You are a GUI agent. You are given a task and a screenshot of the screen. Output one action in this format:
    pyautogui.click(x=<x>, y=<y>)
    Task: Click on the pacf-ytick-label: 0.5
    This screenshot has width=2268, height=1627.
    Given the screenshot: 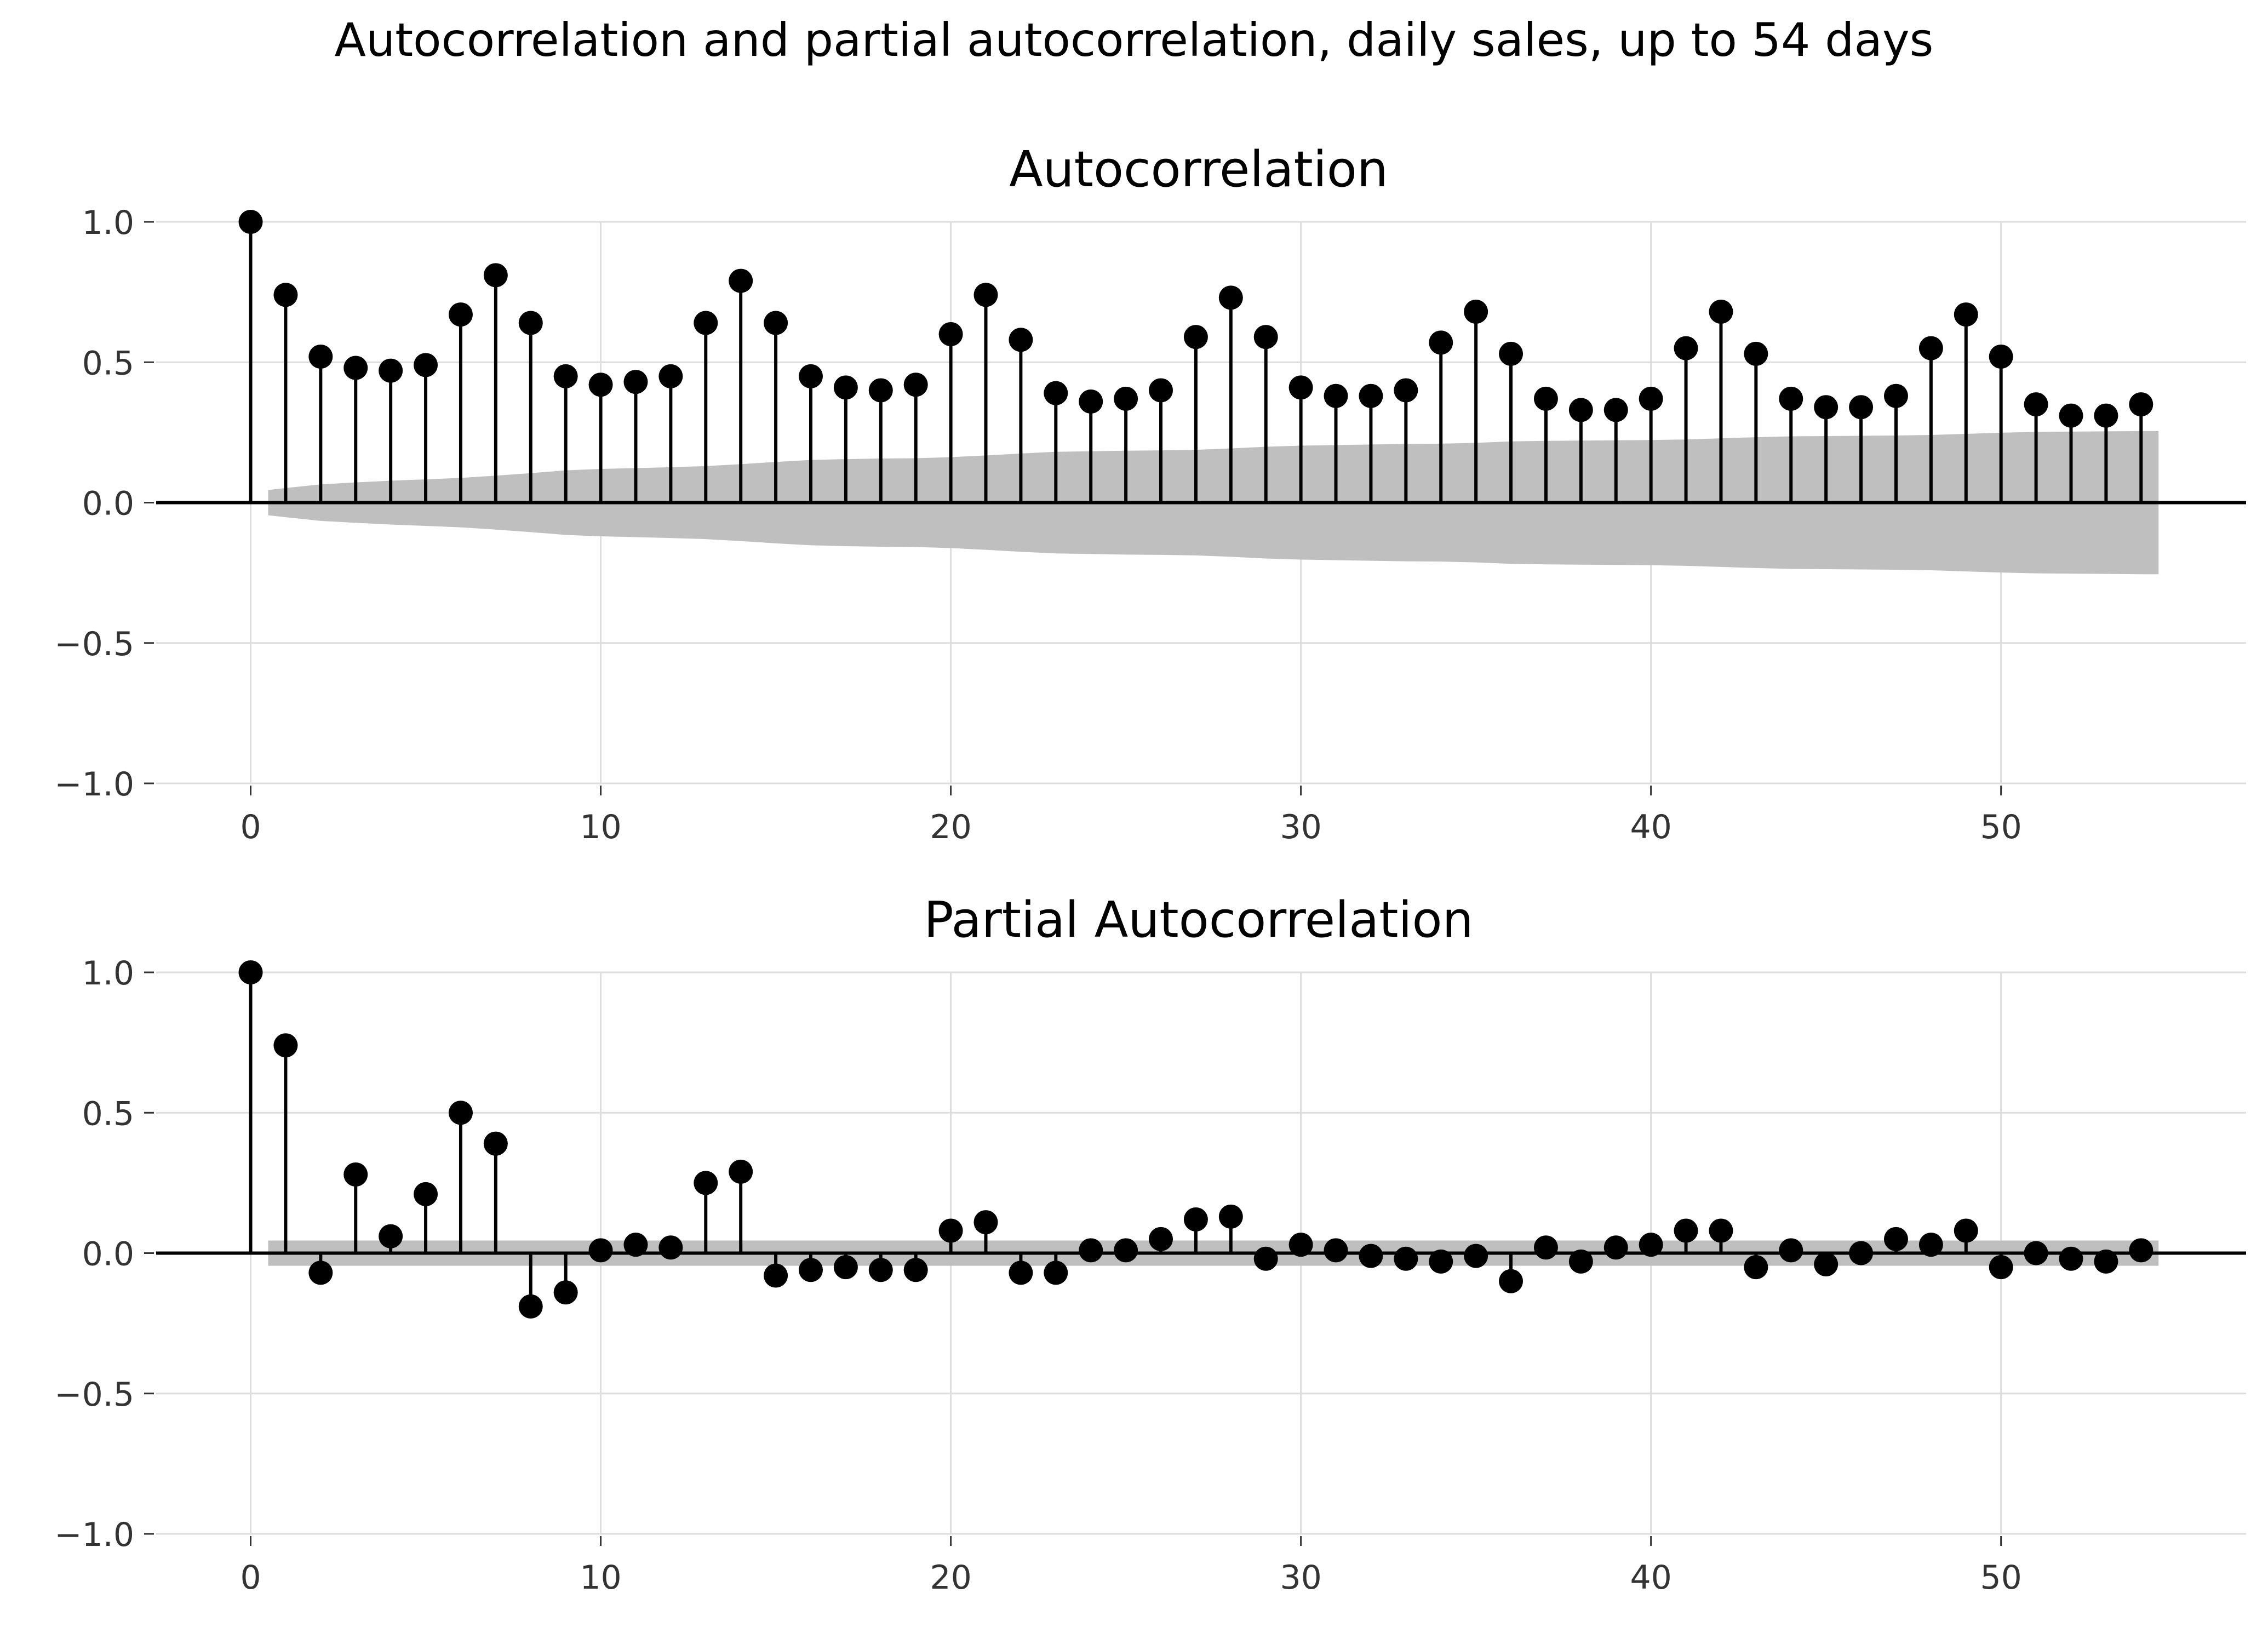 What is the action you would take?
    pyautogui.click(x=108, y=1114)
    